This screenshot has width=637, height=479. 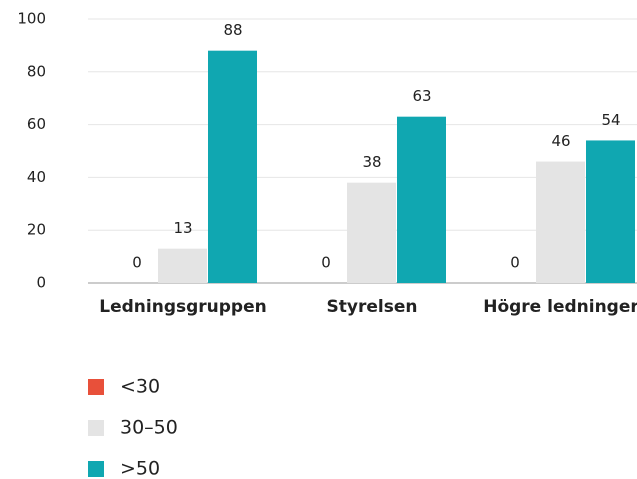 What do you see at coordinates (182, 228) in the screenshot?
I see `value-label: 13` at bounding box center [182, 228].